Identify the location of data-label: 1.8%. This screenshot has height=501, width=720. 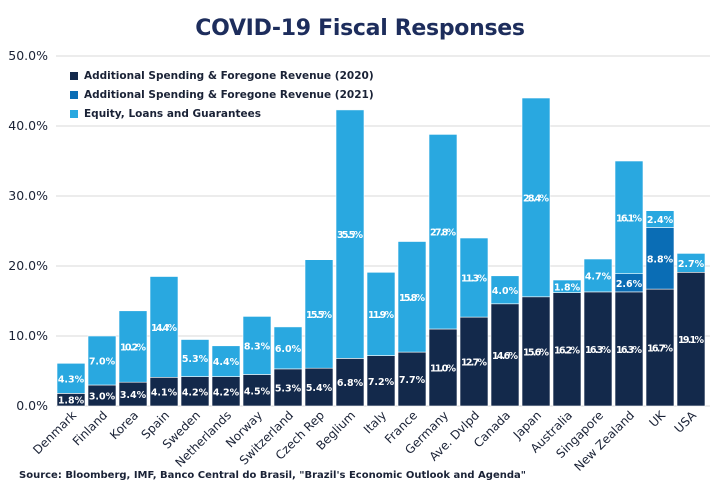
(567, 287).